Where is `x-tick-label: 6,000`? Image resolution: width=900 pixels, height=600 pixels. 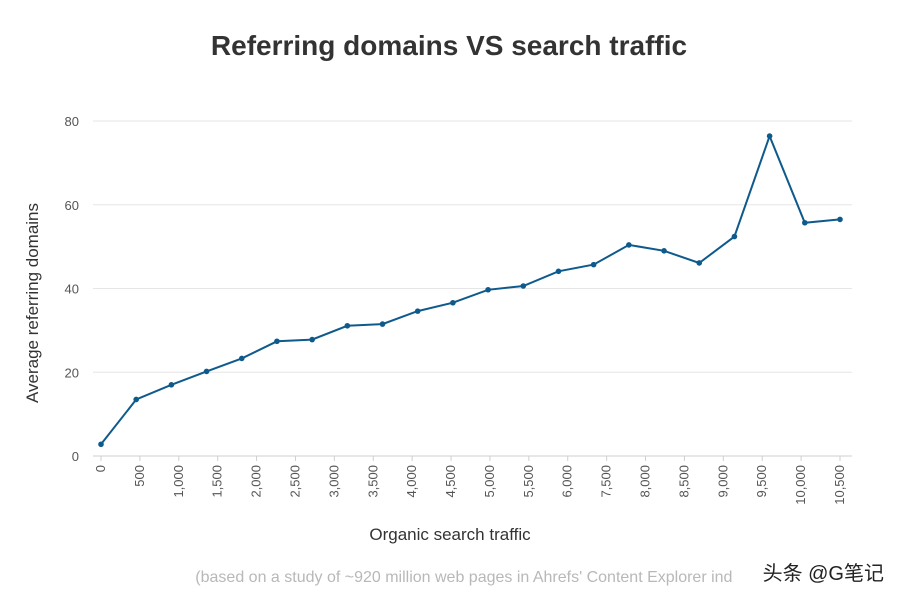 x-tick-label: 6,000 is located at coordinates (567, 481).